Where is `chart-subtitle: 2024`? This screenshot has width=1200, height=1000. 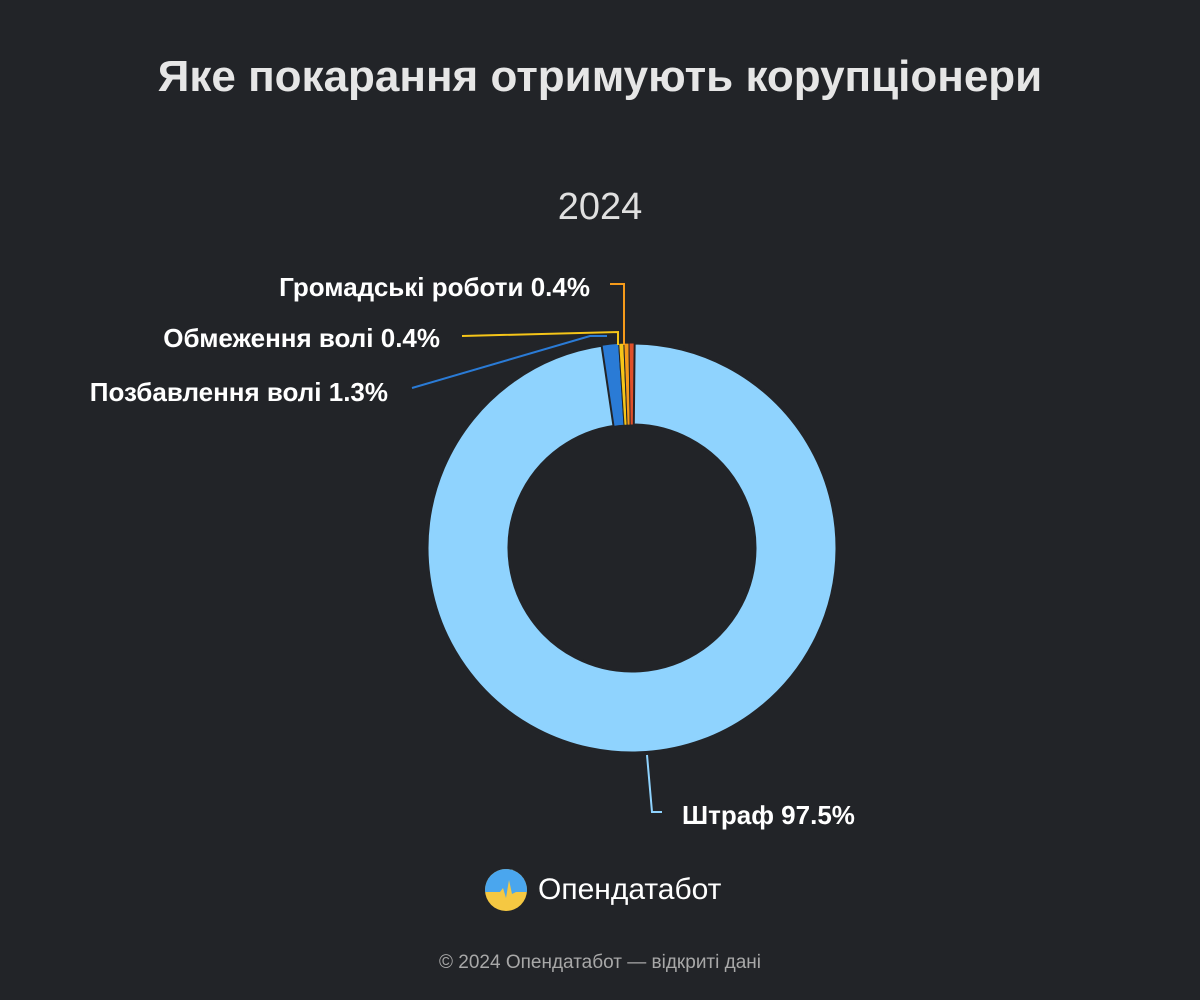 chart-subtitle: 2024 is located at coordinates (600, 207).